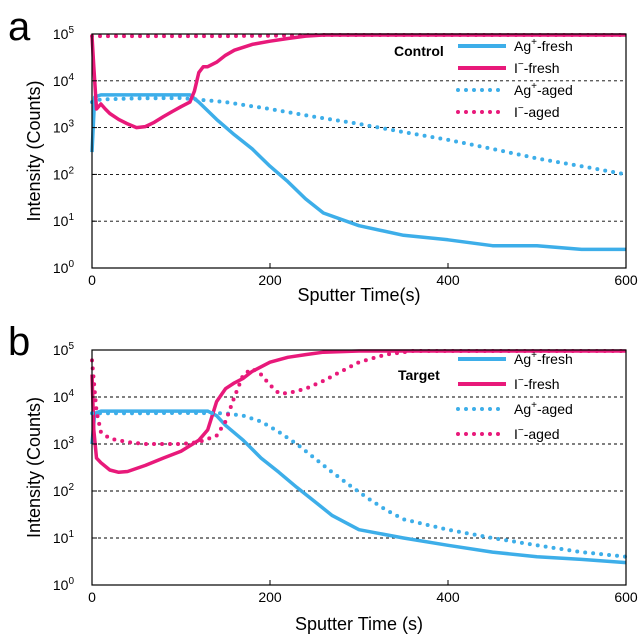  What do you see at coordinates (359, 624) in the screenshot?
I see `x-axis-title: Sputter Time (s)` at bounding box center [359, 624].